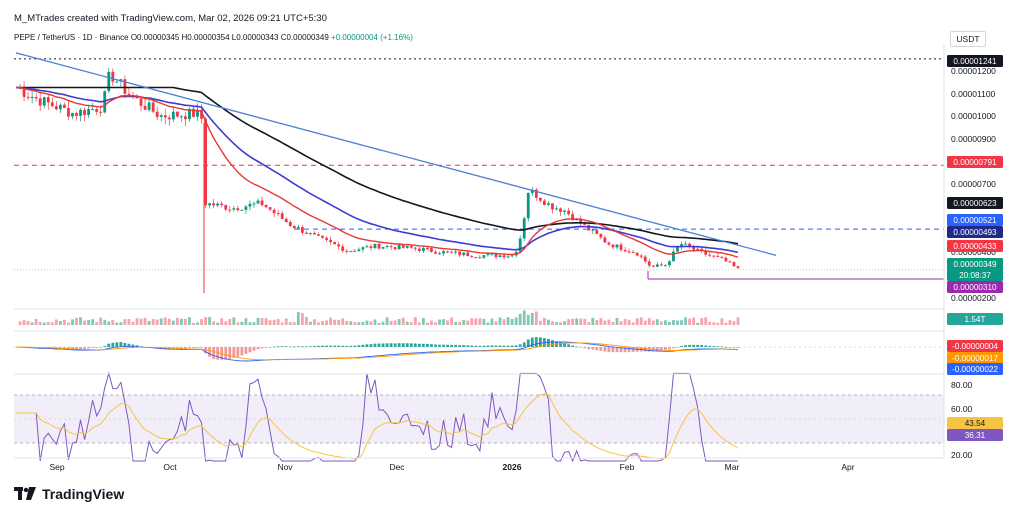  Describe the element at coordinates (975, 203) in the screenshot. I see `price-tag: 0.00000623` at that location.